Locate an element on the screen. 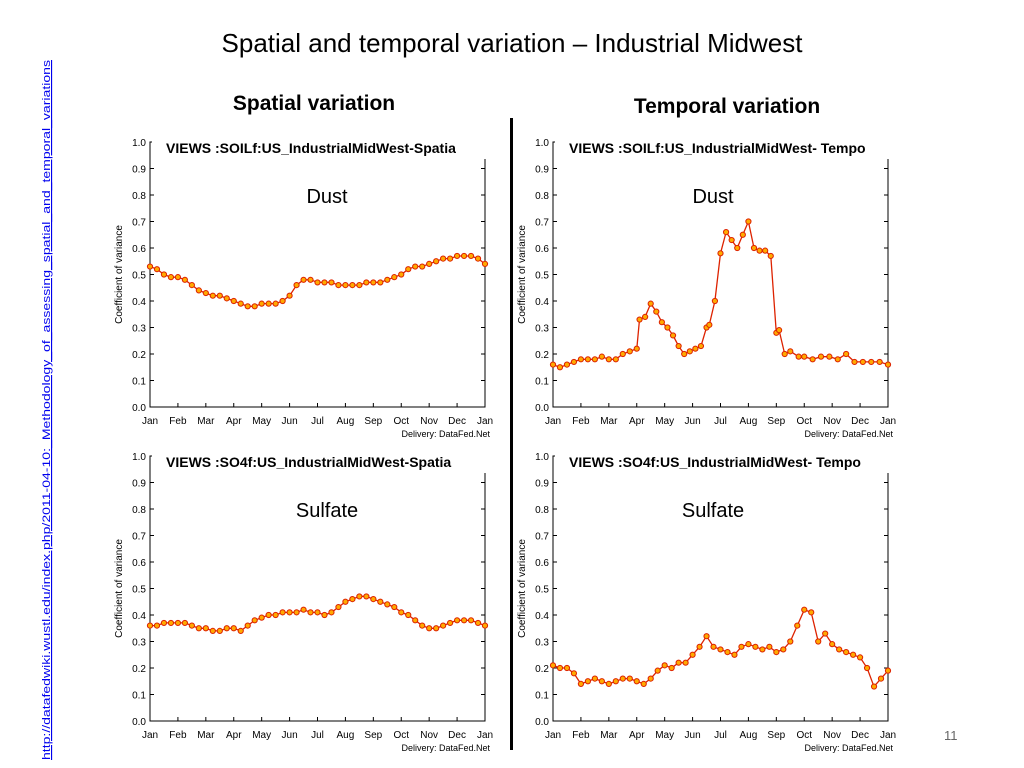 This screenshot has width=1024, height=768. y-tick-label: 1.0 is located at coordinates (139, 143).